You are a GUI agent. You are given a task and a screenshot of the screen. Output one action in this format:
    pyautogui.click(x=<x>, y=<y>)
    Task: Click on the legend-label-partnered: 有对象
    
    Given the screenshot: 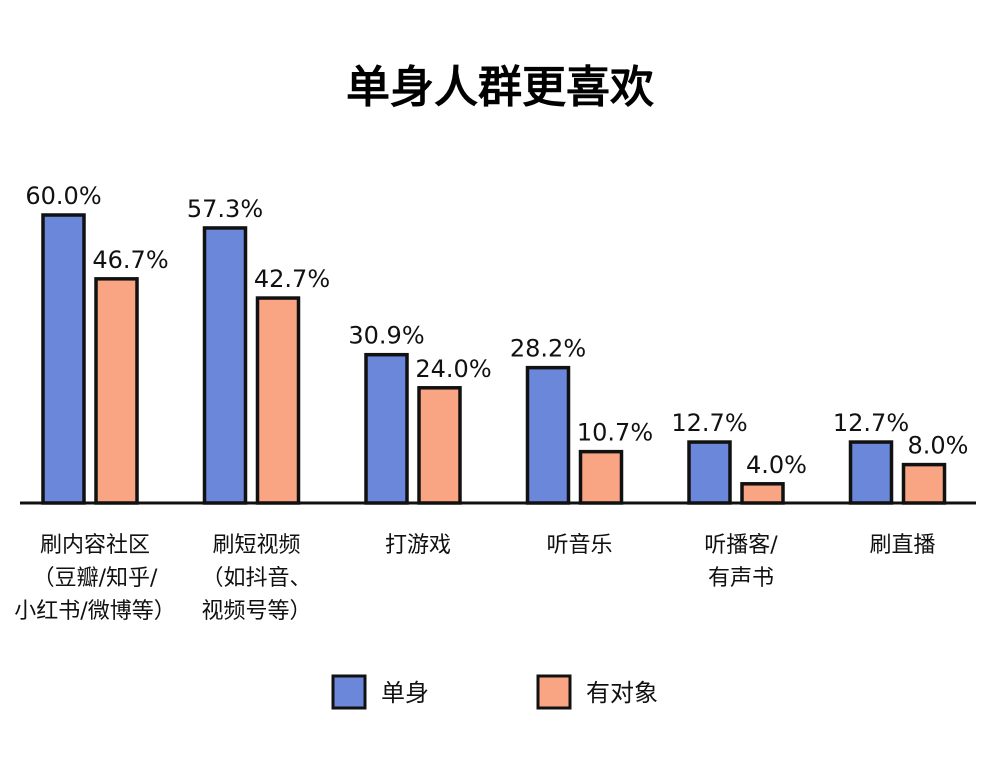 What is the action you would take?
    pyautogui.click(x=622, y=693)
    